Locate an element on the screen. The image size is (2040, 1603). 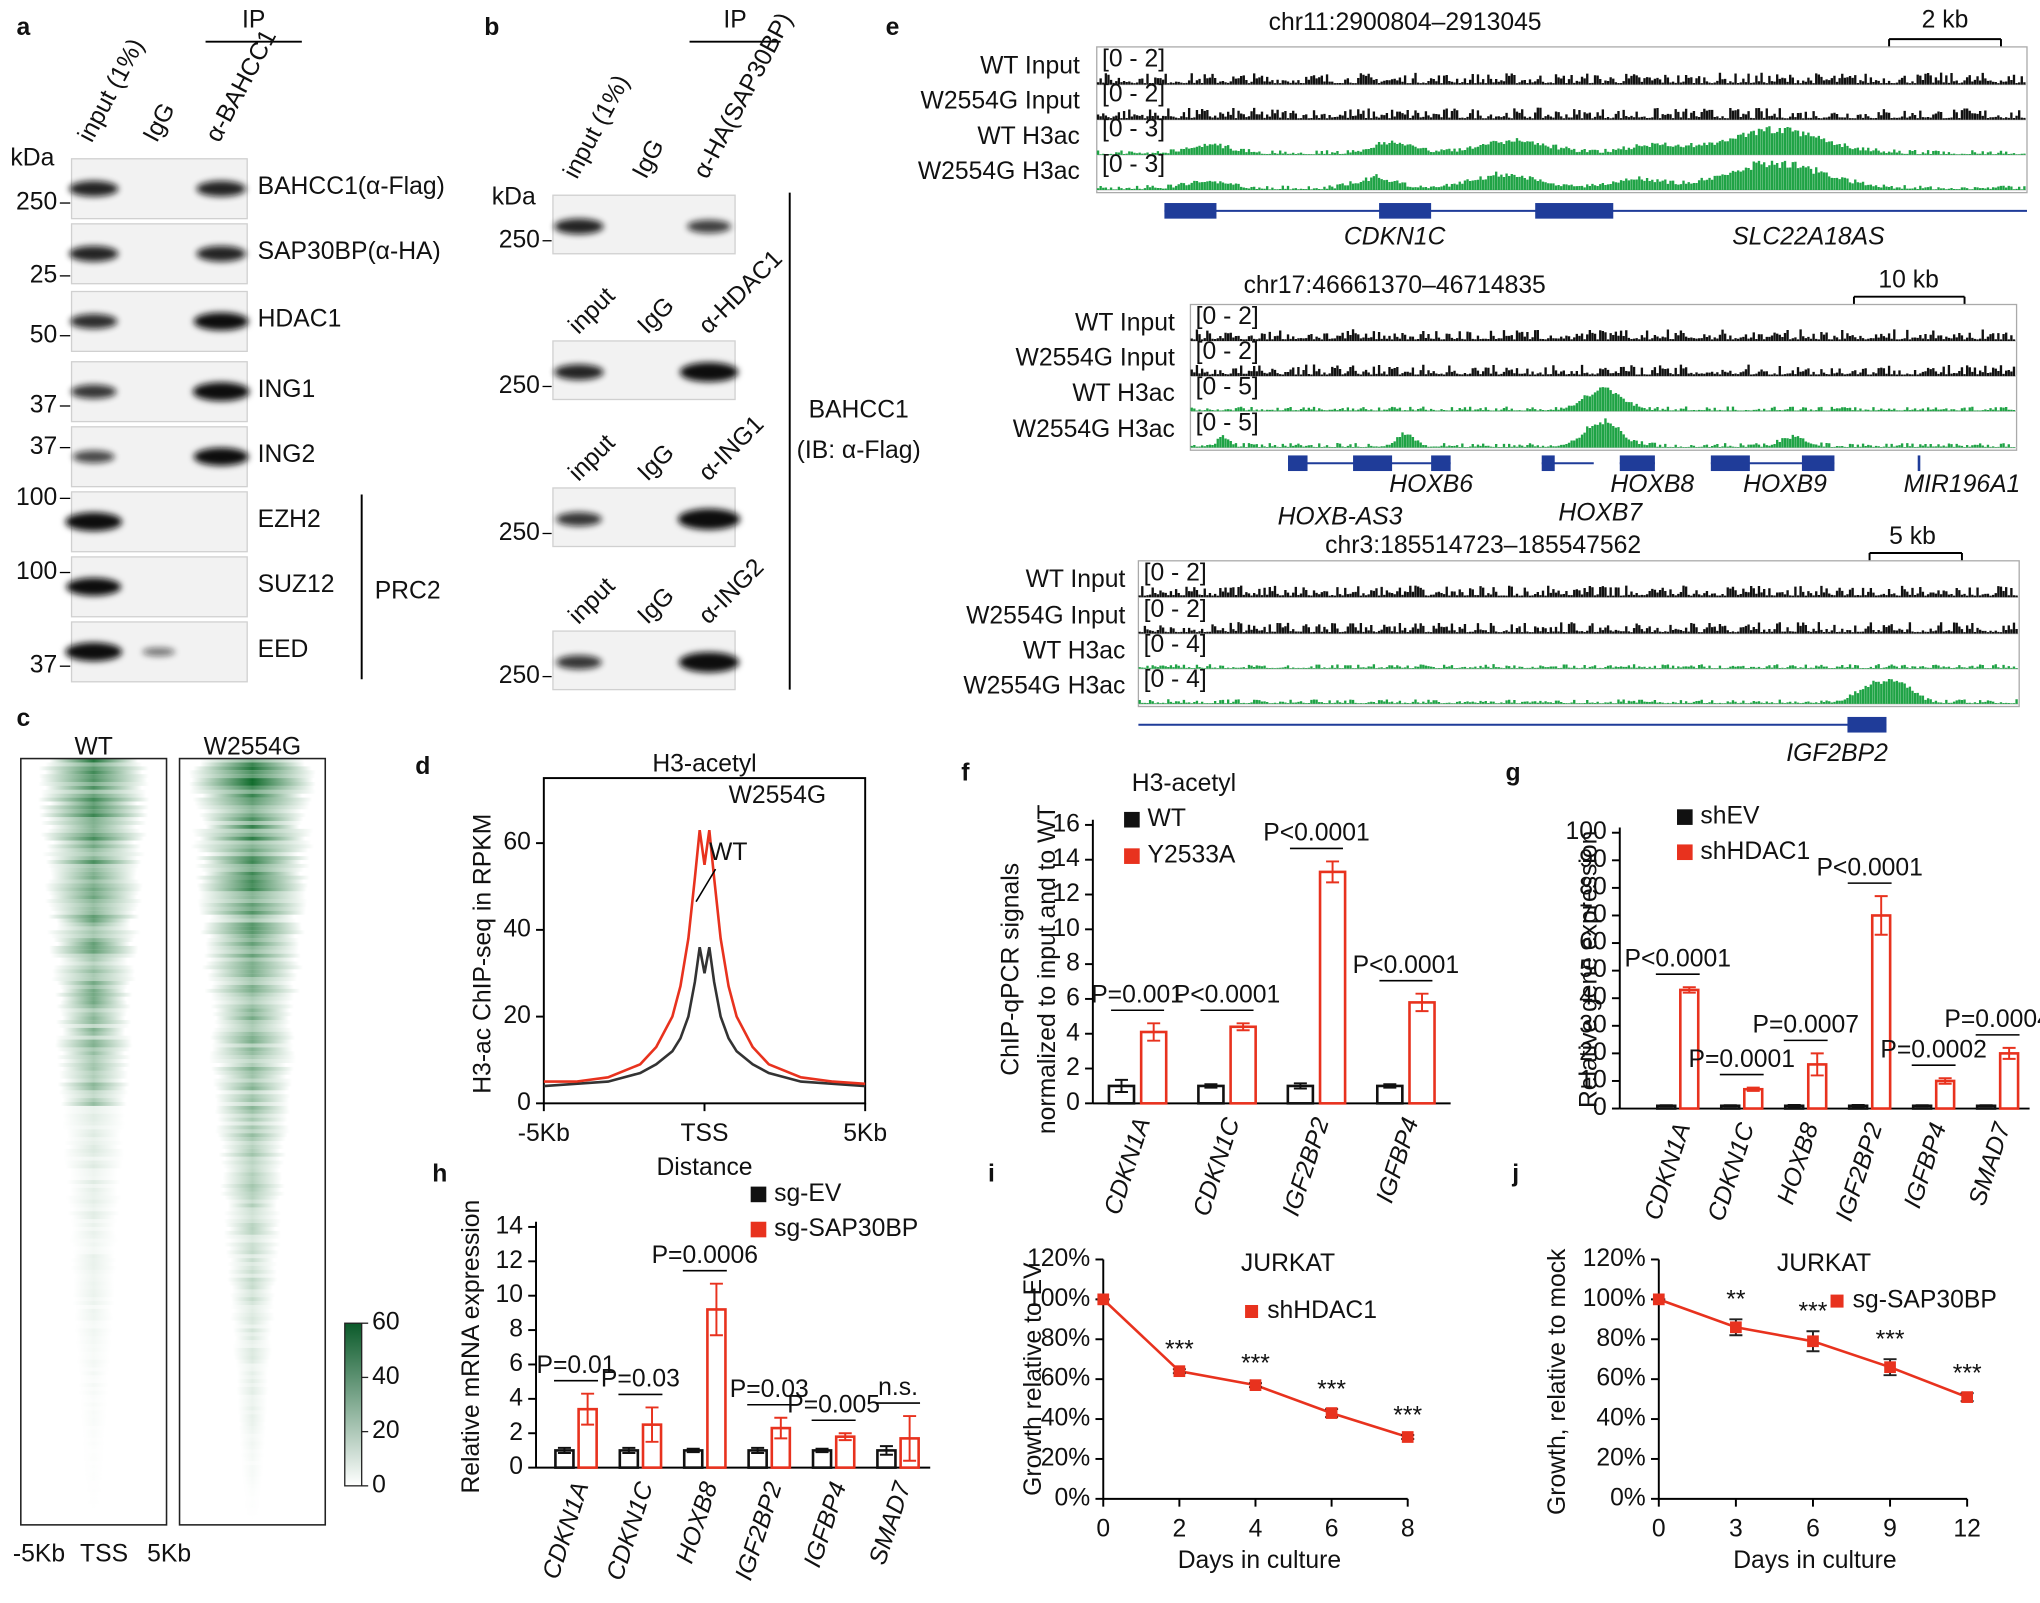
gene-exon is located at coordinates (1919, 463).